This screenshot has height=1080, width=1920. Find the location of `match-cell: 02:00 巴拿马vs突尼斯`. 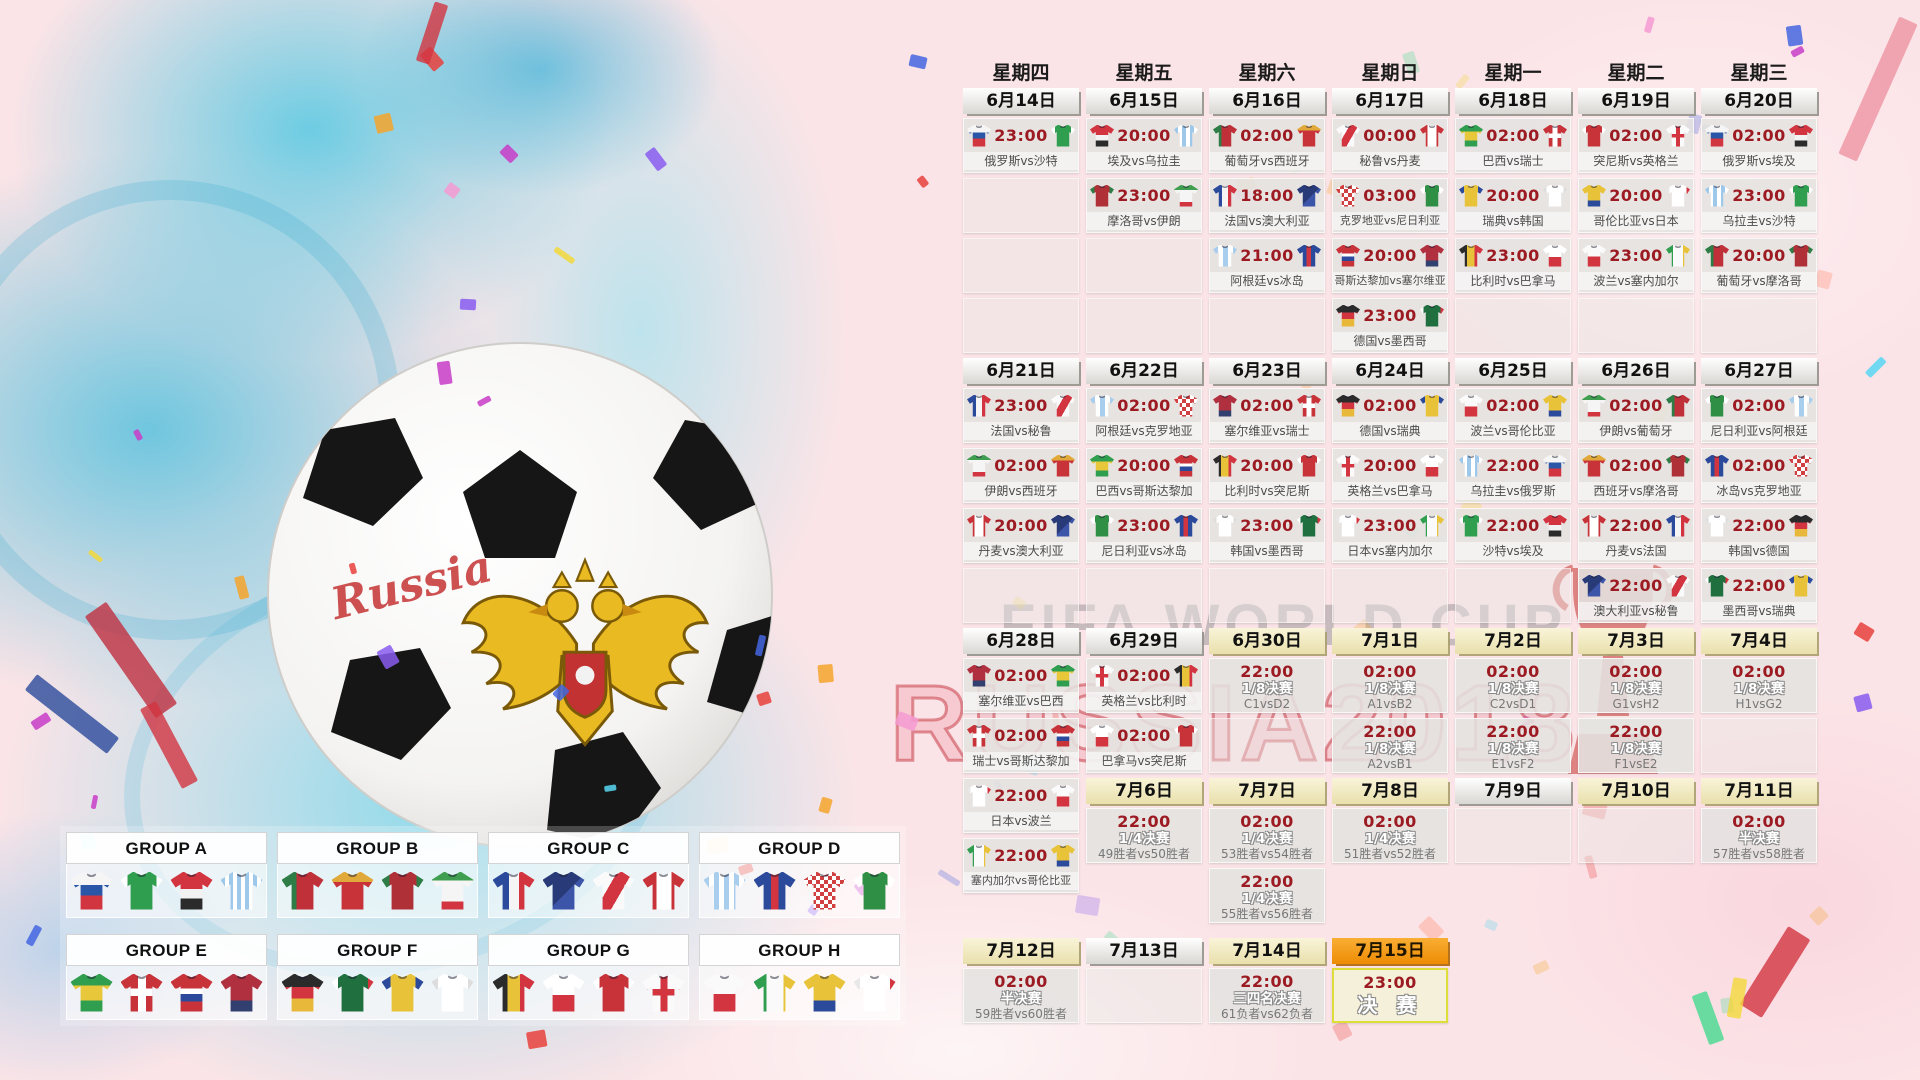

match-cell: 02:00 巴拿马vs突尼斯 is located at coordinates (1144, 745).